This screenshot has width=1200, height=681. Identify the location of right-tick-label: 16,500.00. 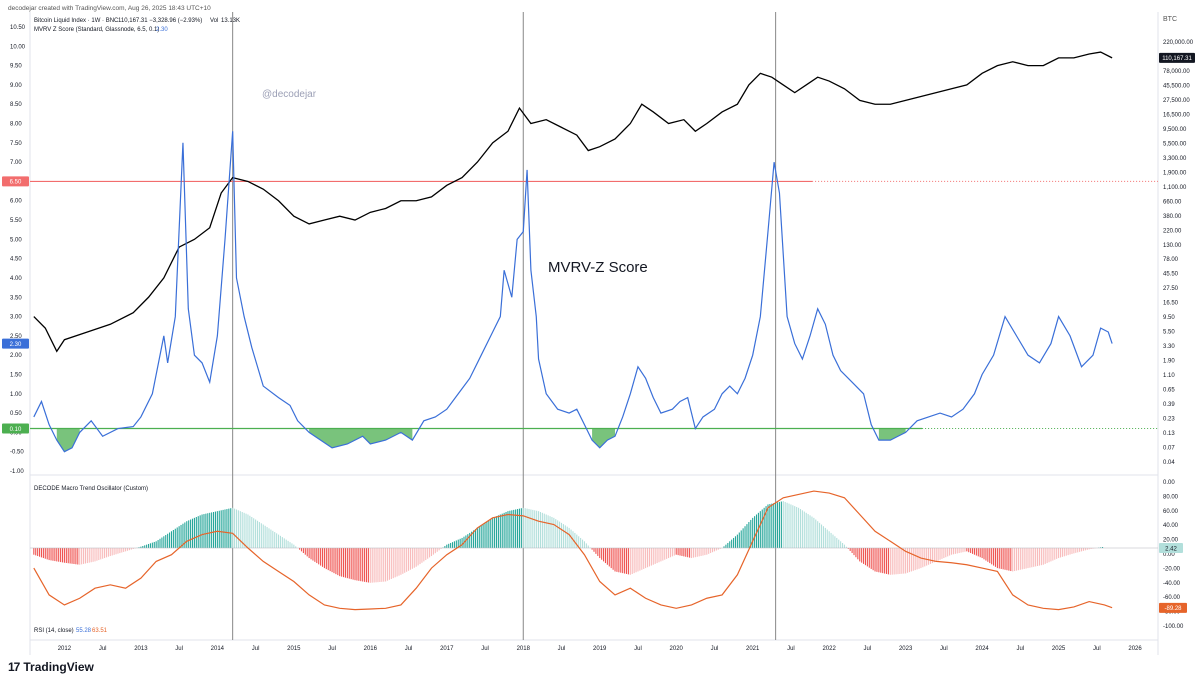
(1176, 115).